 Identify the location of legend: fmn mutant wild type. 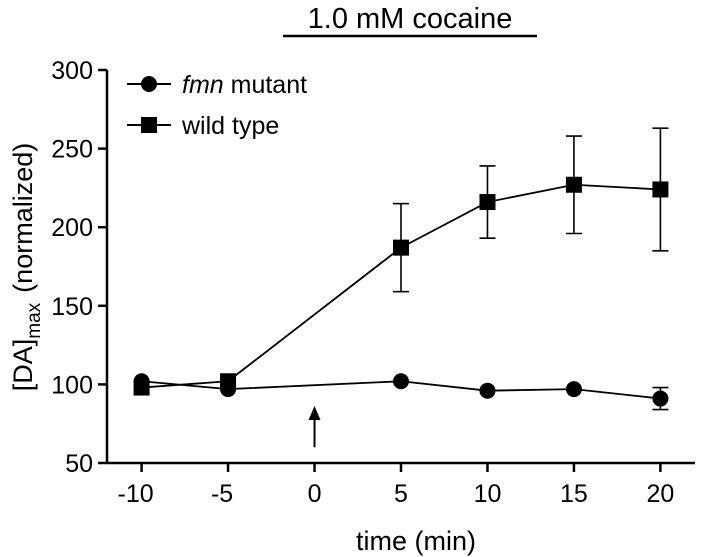
(217, 105).